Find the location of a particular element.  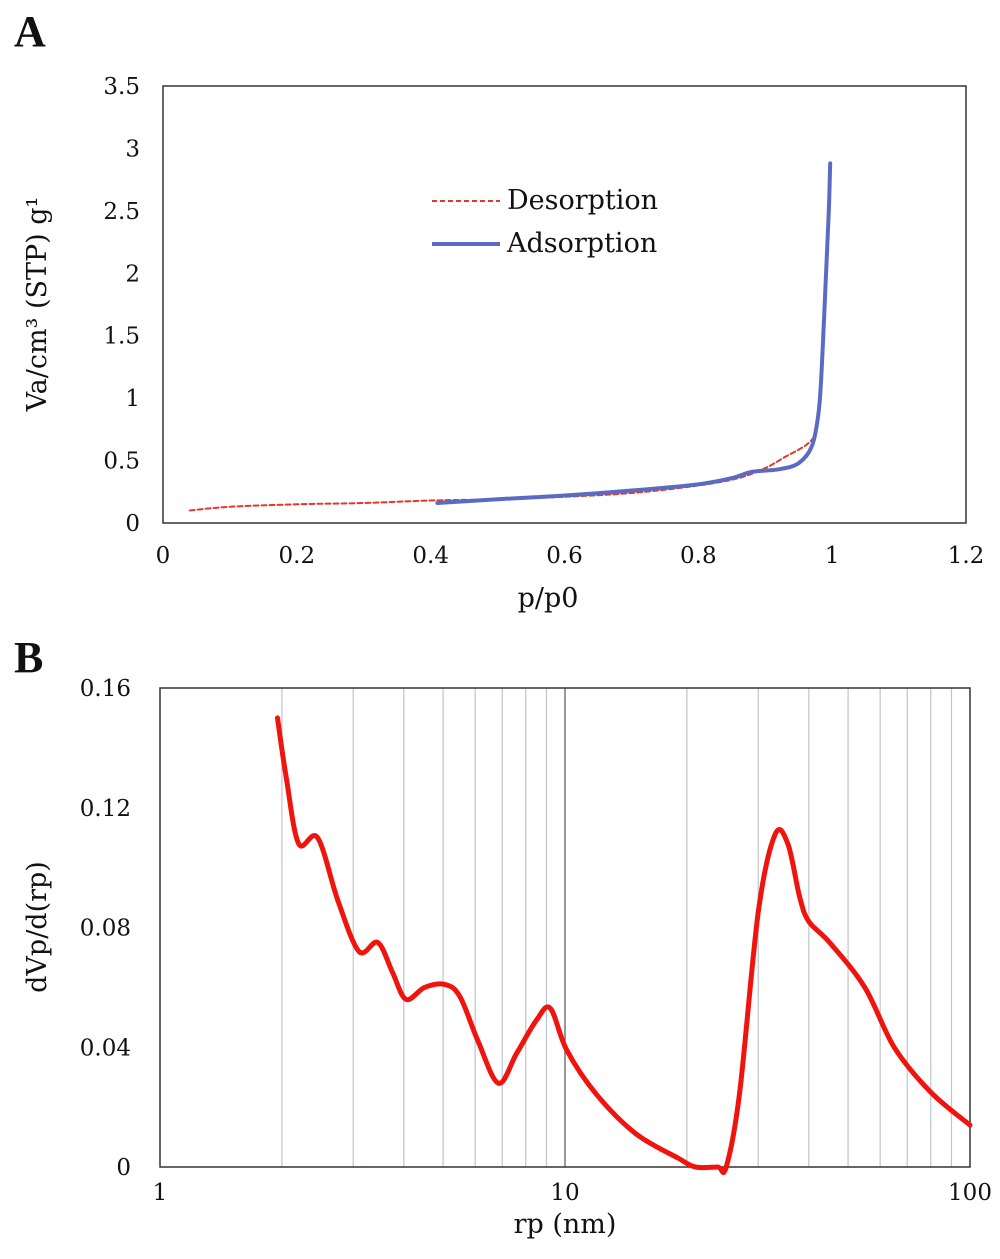

panel-b-y-tick-label: 0 is located at coordinates (123, 1168).